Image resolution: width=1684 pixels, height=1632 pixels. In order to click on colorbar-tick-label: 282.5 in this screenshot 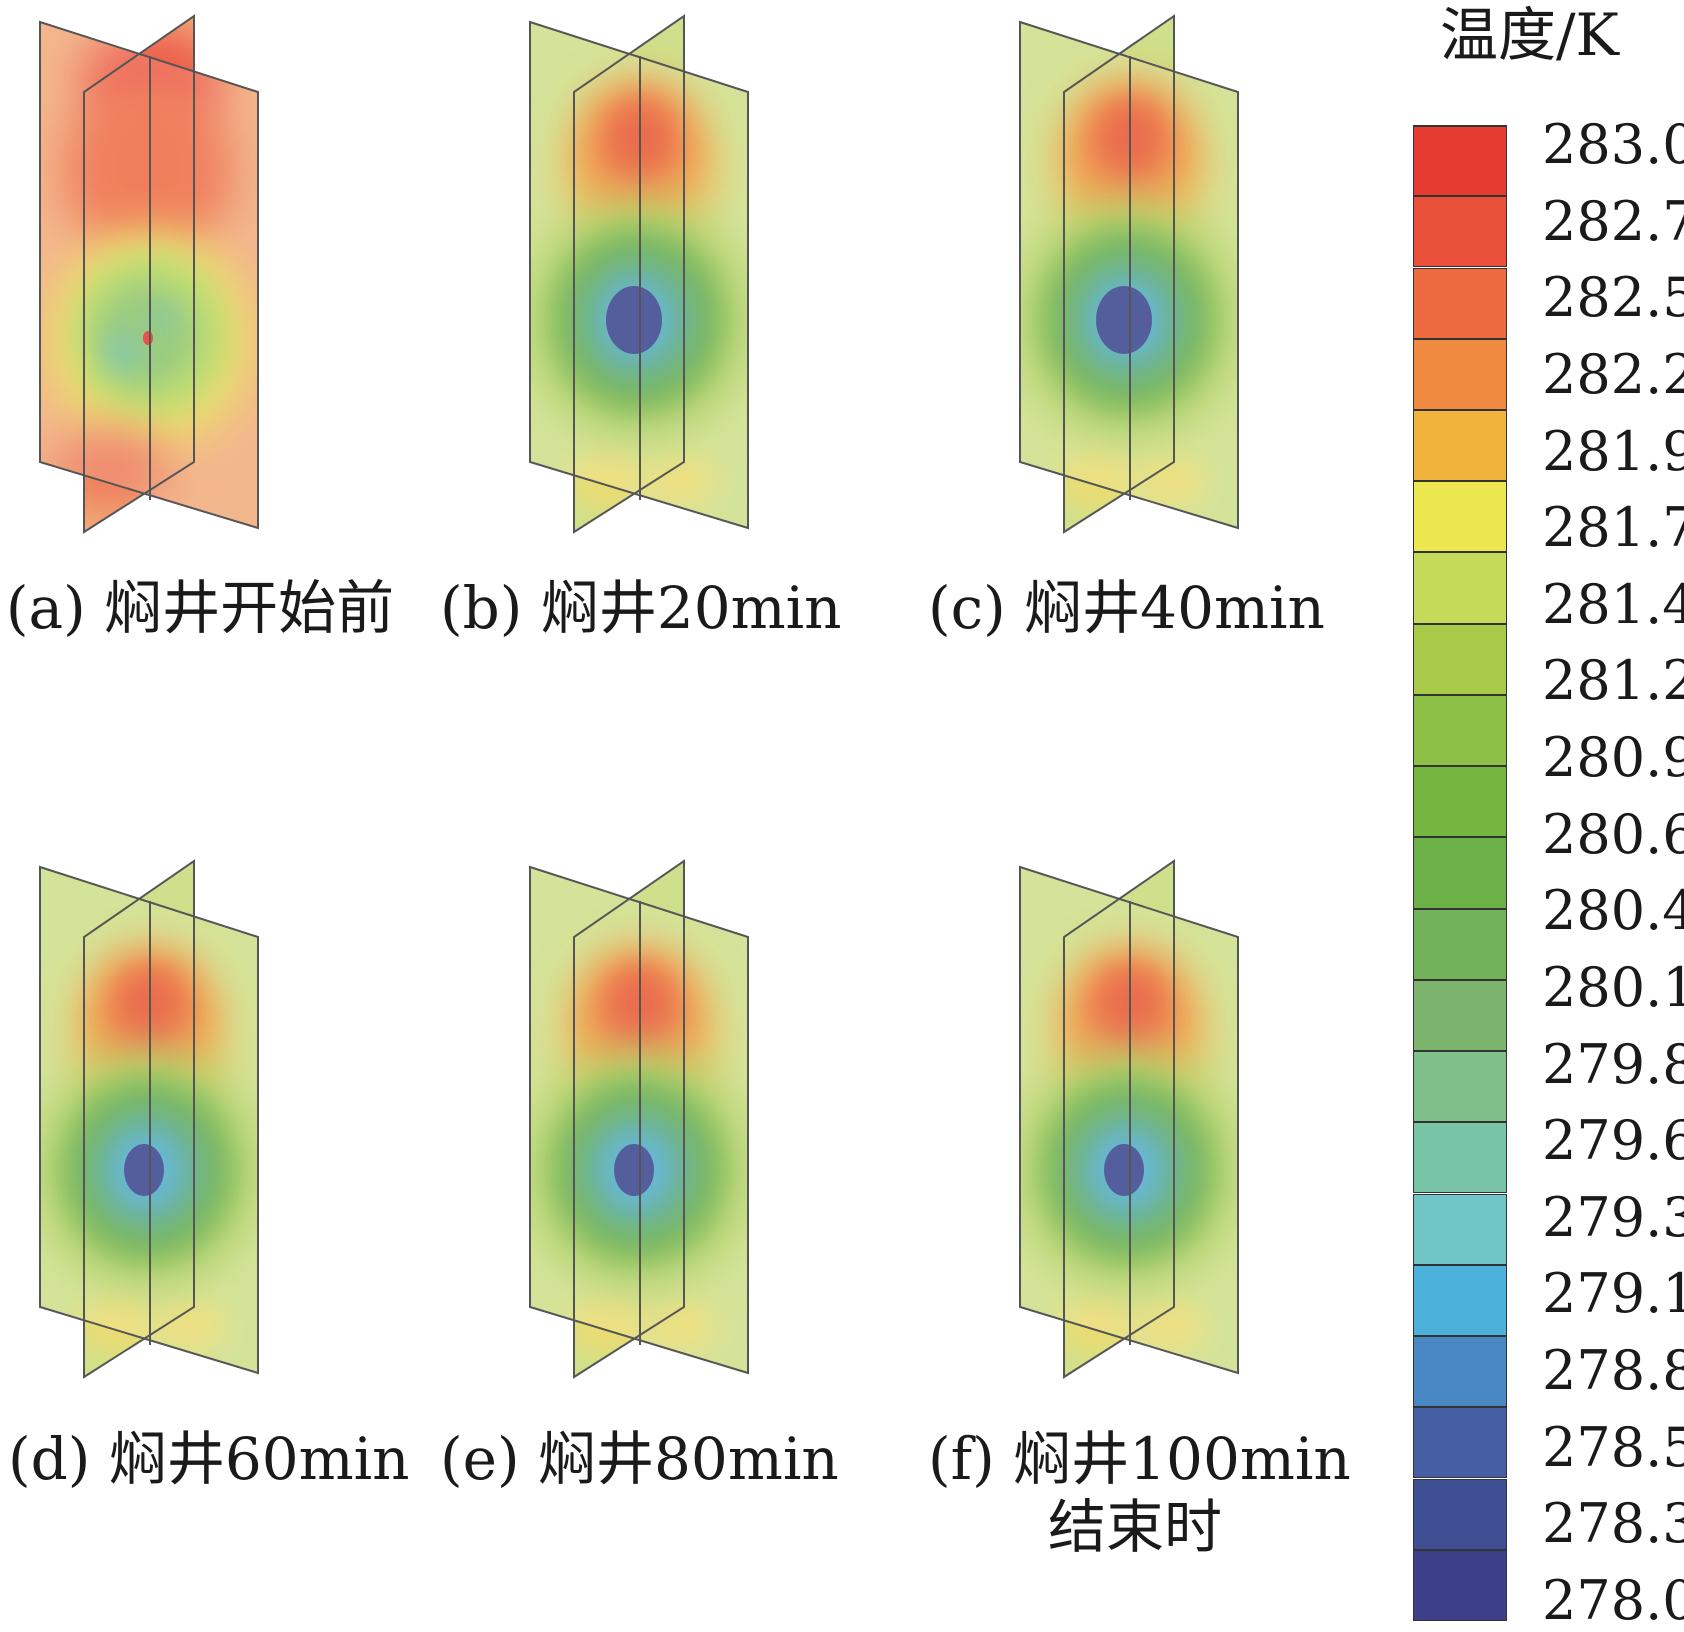, I will do `click(1613, 298)`.